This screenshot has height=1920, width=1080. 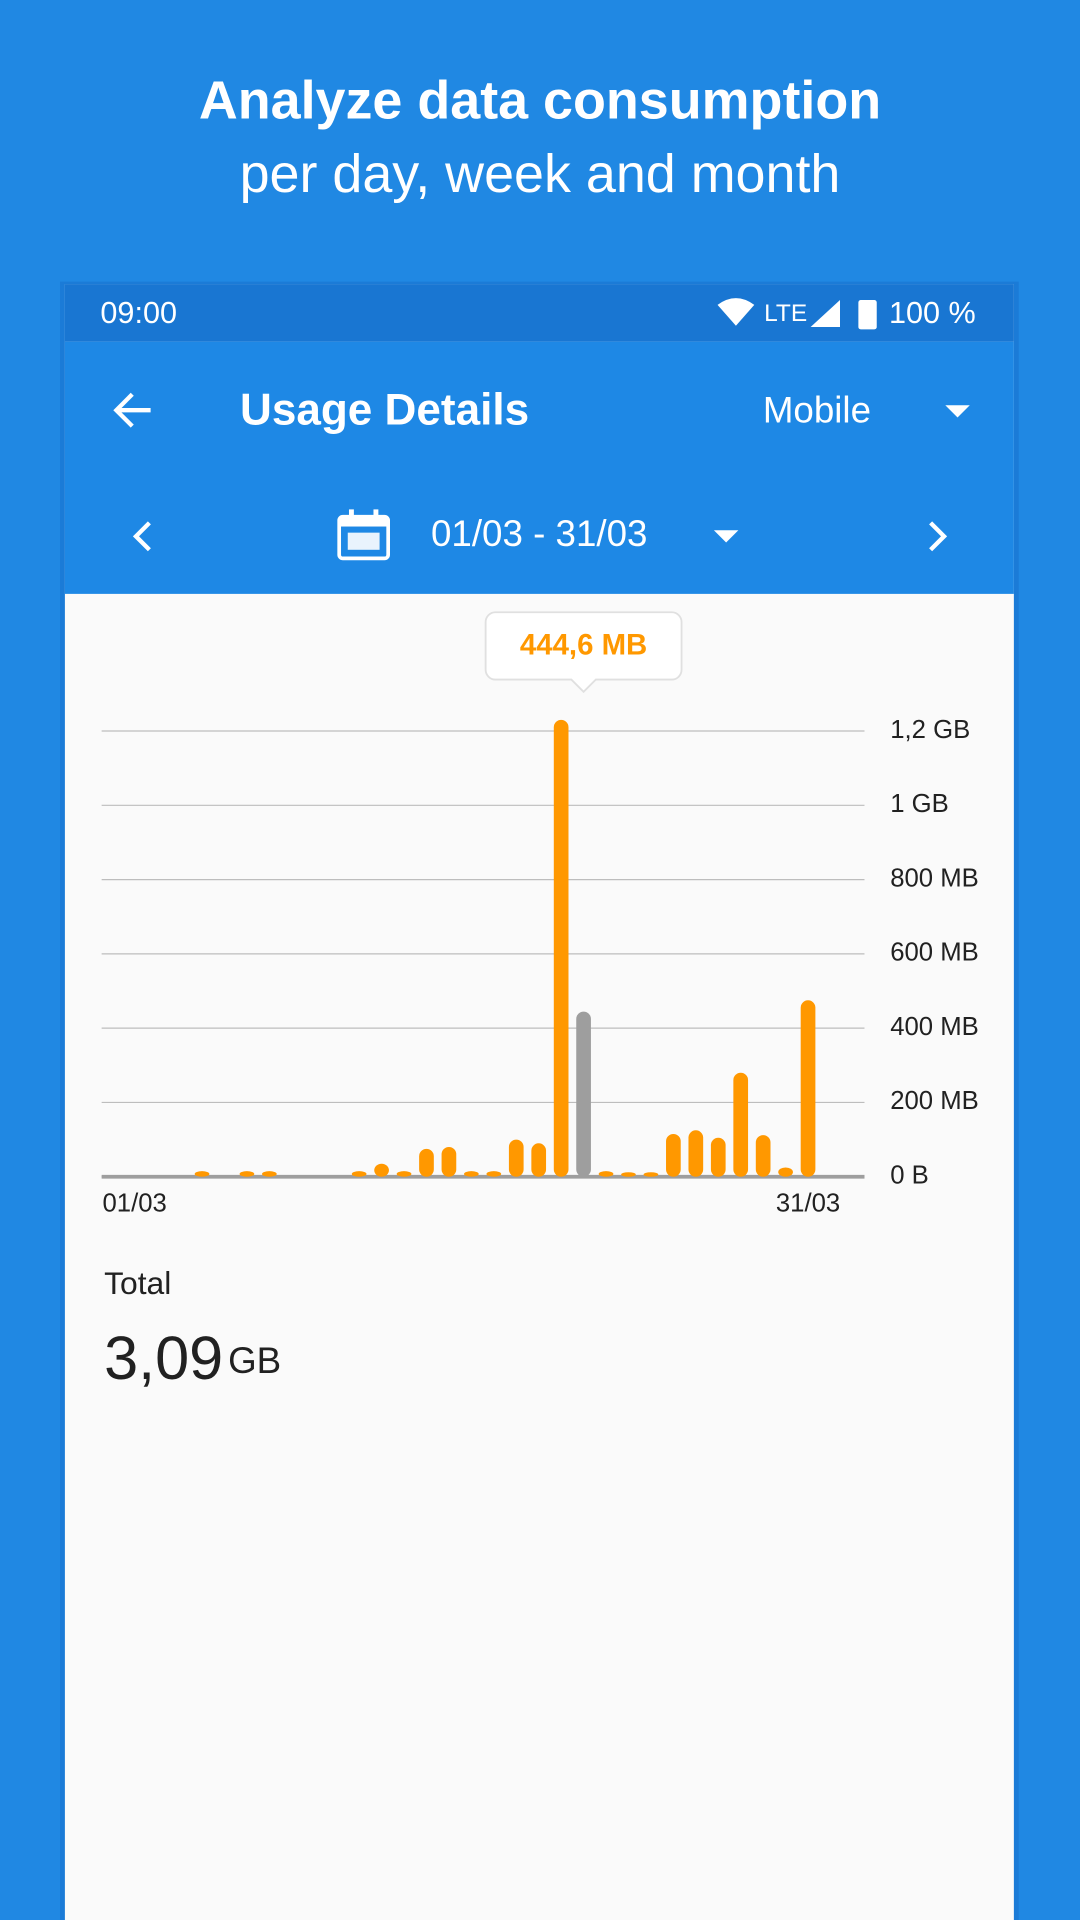 What do you see at coordinates (138, 313) in the screenshot?
I see `status-time: 09:00` at bounding box center [138, 313].